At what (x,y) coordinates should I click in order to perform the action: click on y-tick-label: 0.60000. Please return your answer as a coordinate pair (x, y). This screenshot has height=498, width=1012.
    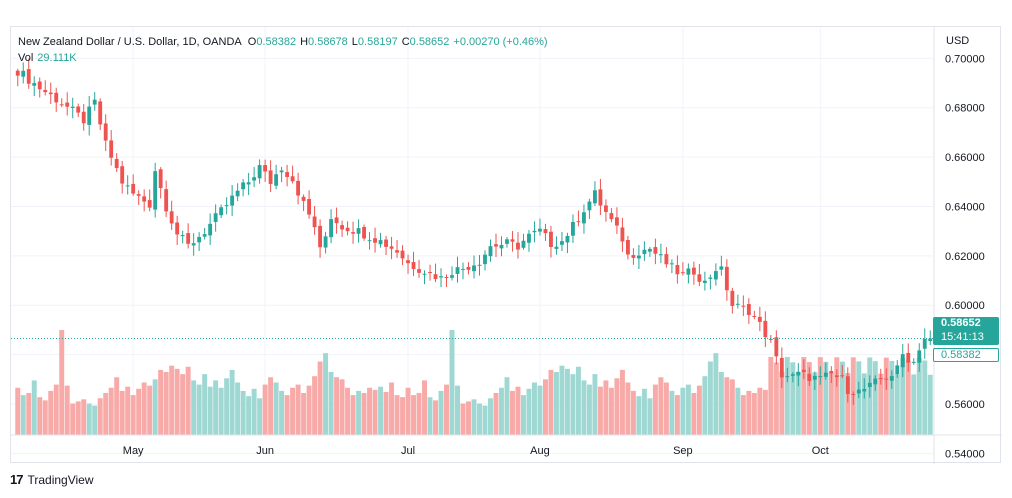
    Looking at the image, I should click on (965, 306).